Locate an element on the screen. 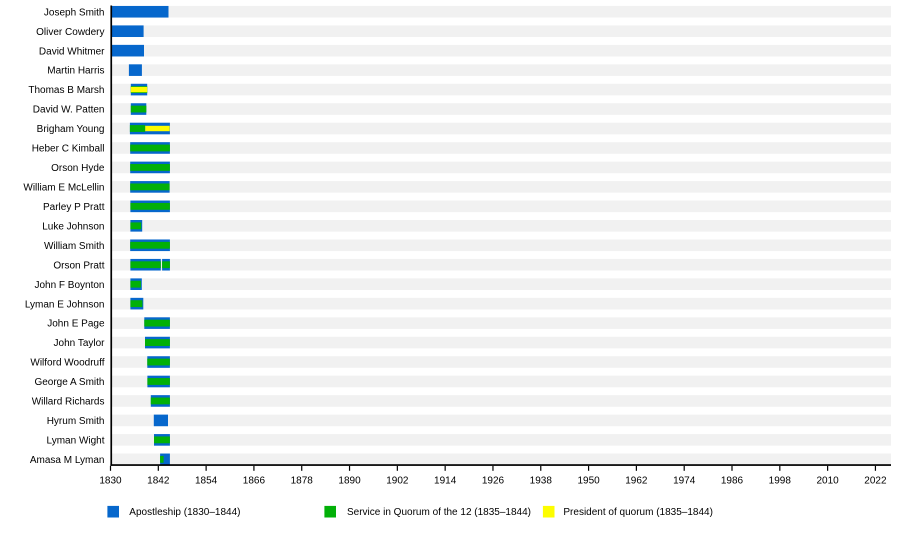 The image size is (900, 560). svg-text: Lyman Wight is located at coordinates (76, 440).